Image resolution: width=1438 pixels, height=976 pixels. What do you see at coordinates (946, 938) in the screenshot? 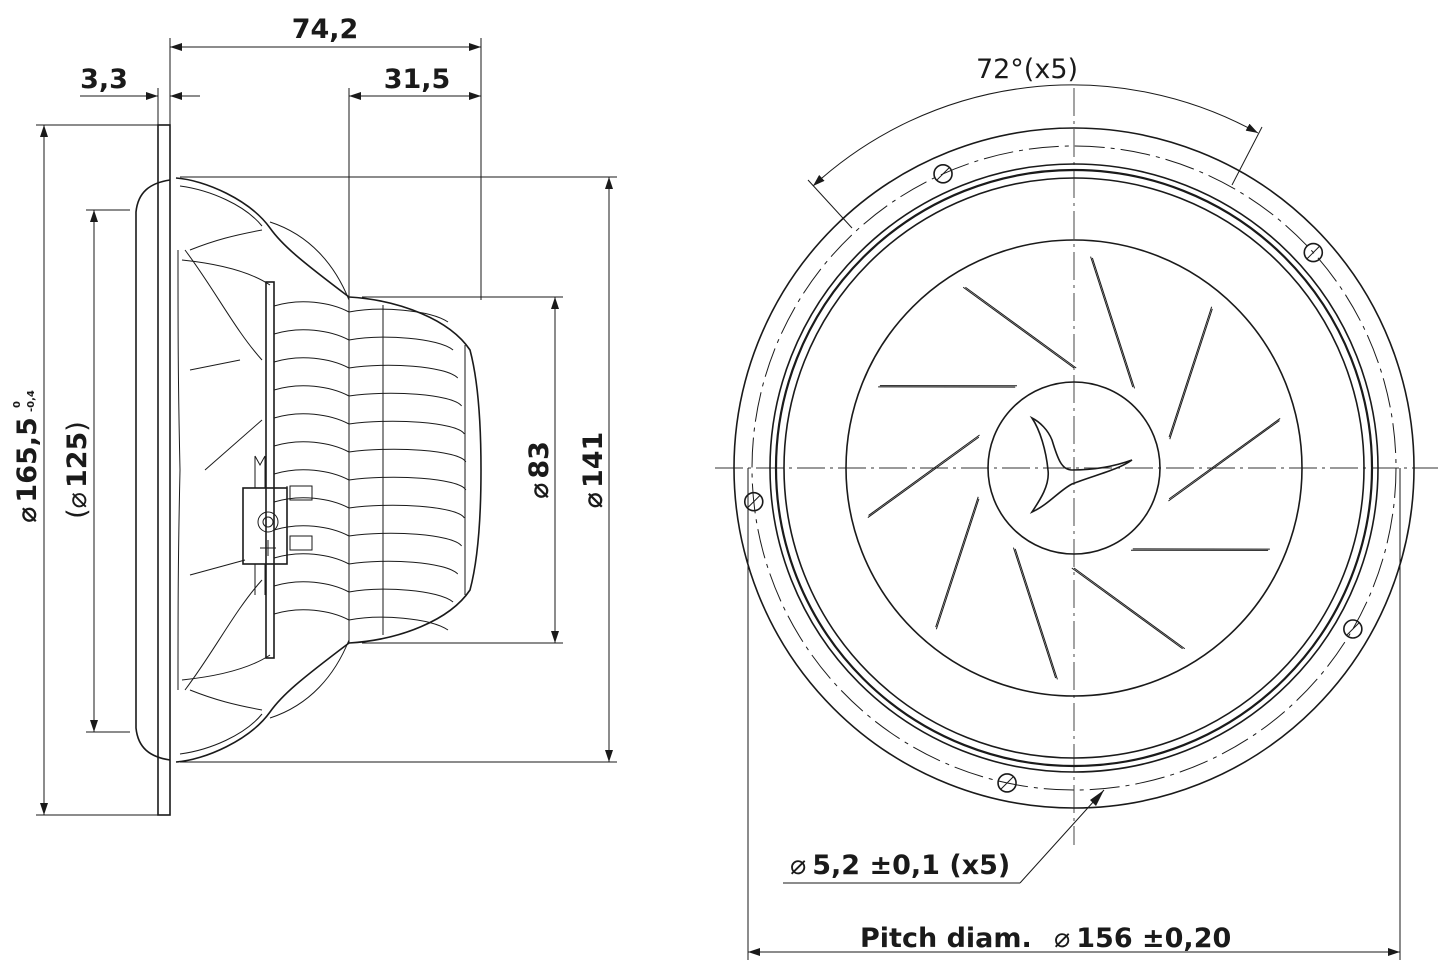
I see `pitch-diameter-label: Pitch diam.` at bounding box center [946, 938].